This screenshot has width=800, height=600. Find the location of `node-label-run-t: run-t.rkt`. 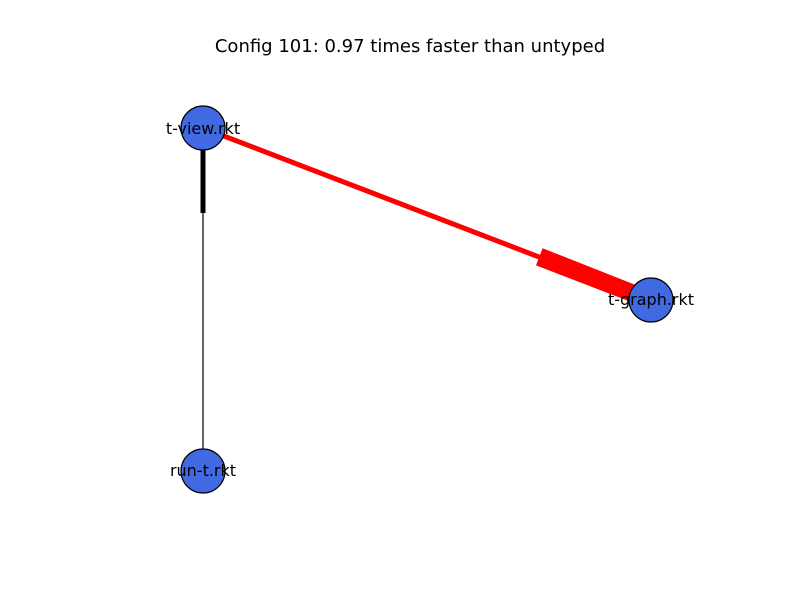

node-label-run-t: run-t.rkt is located at coordinates (203, 470).